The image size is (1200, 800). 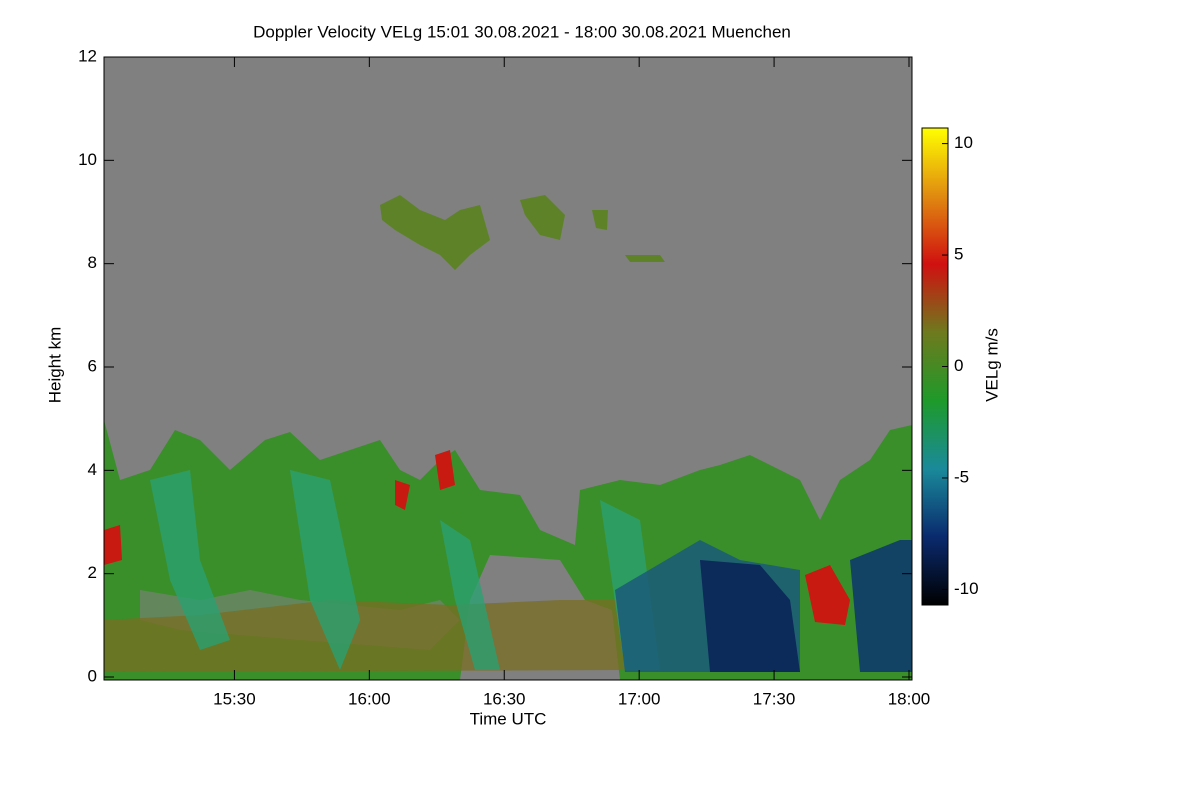 What do you see at coordinates (958, 254) in the screenshot?
I see `colorbar-tick-label: 5` at bounding box center [958, 254].